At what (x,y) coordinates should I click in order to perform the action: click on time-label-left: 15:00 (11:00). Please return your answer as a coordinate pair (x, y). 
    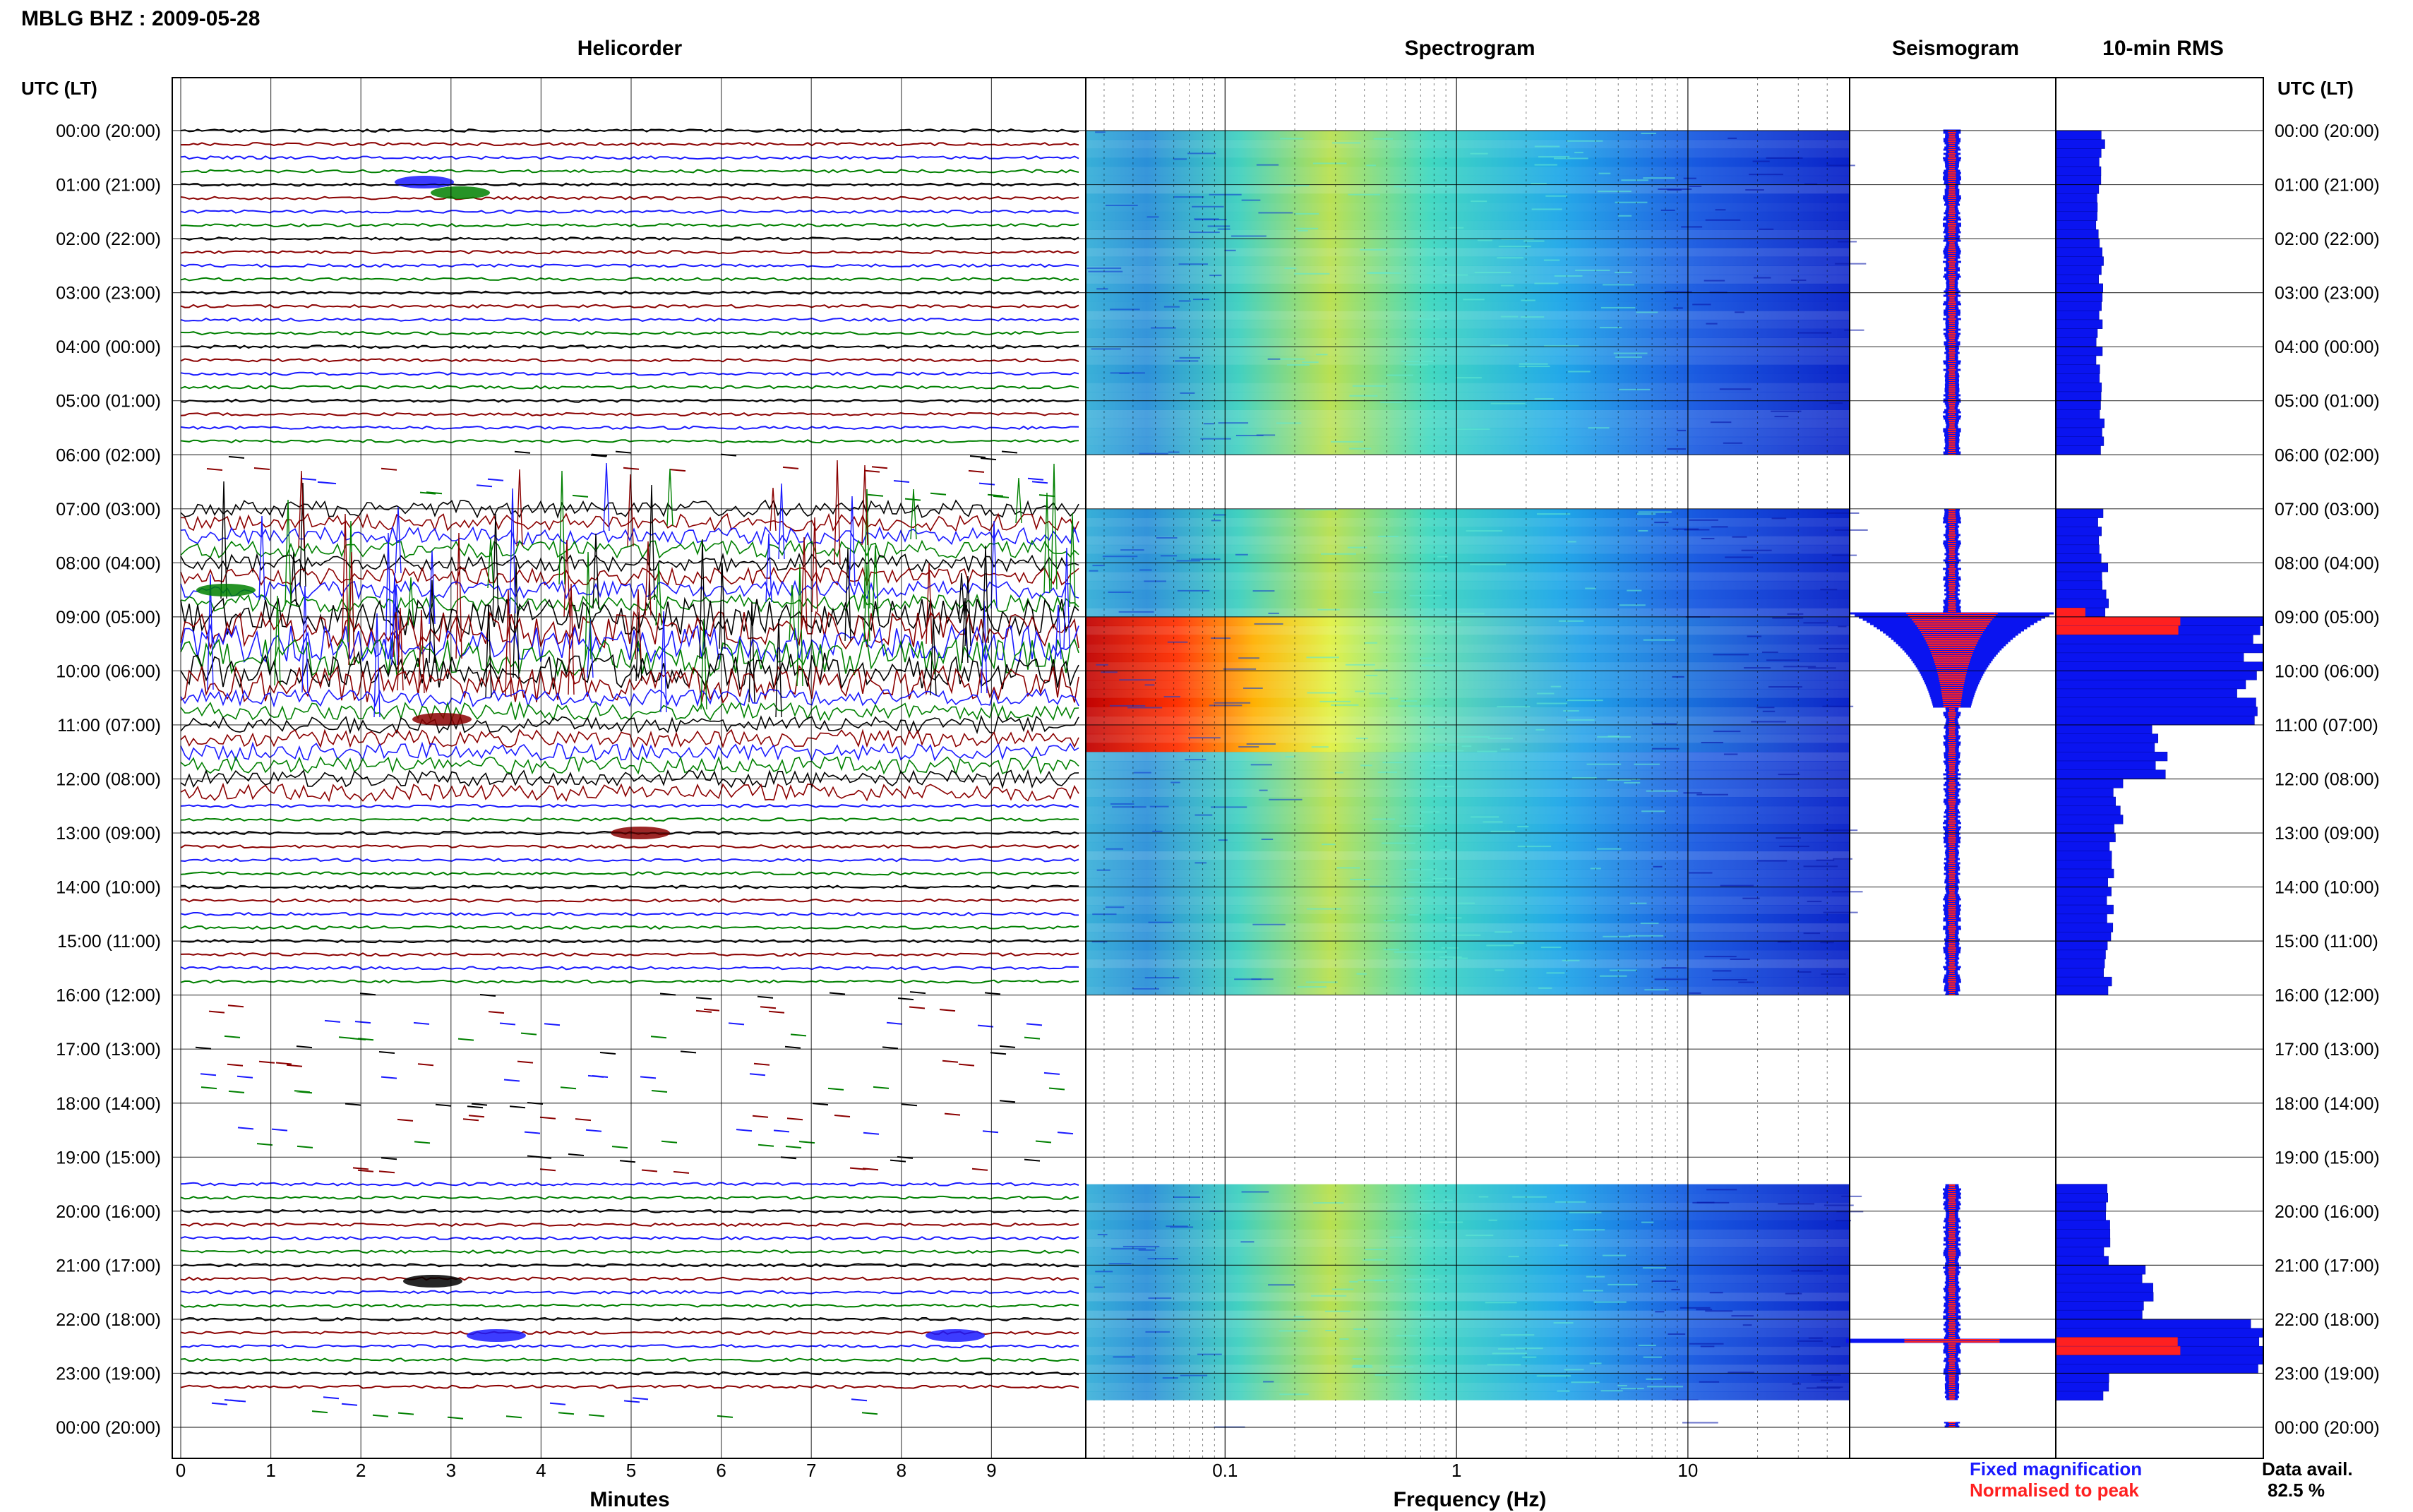
    Looking at the image, I should click on (109, 942).